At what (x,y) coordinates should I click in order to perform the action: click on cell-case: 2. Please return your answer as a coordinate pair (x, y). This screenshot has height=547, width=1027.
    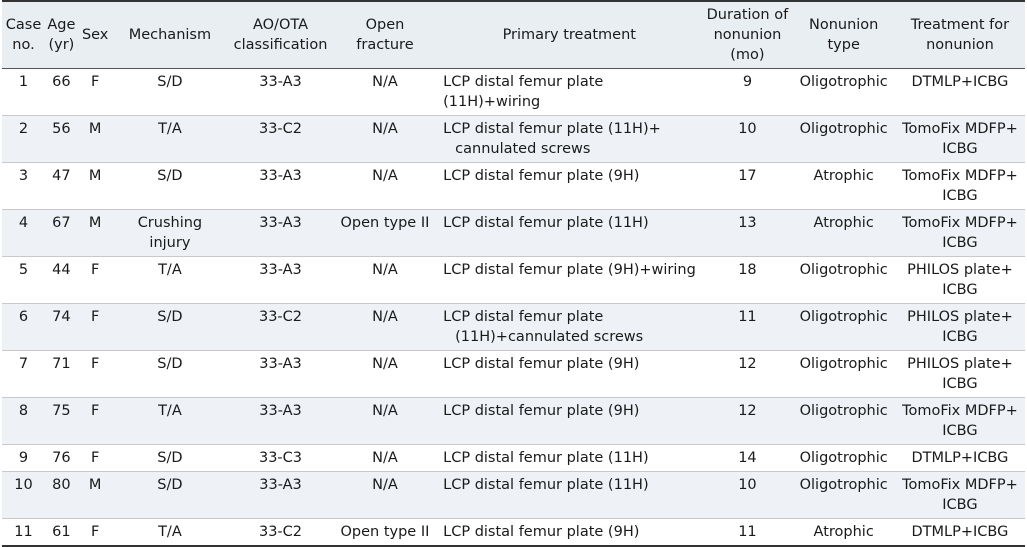
    Looking at the image, I should click on (23, 129).